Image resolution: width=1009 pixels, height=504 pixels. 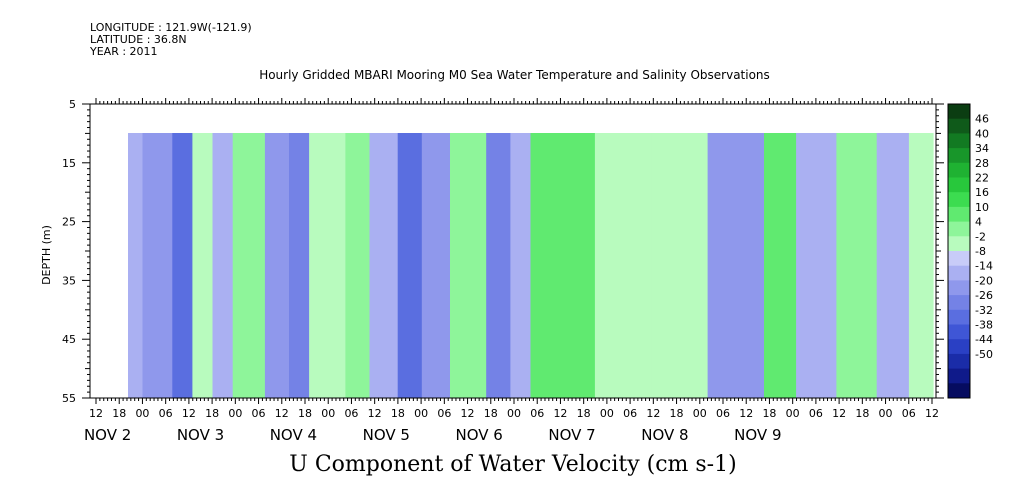 What do you see at coordinates (200, 435) in the screenshot?
I see `x-day-label: NOV 3` at bounding box center [200, 435].